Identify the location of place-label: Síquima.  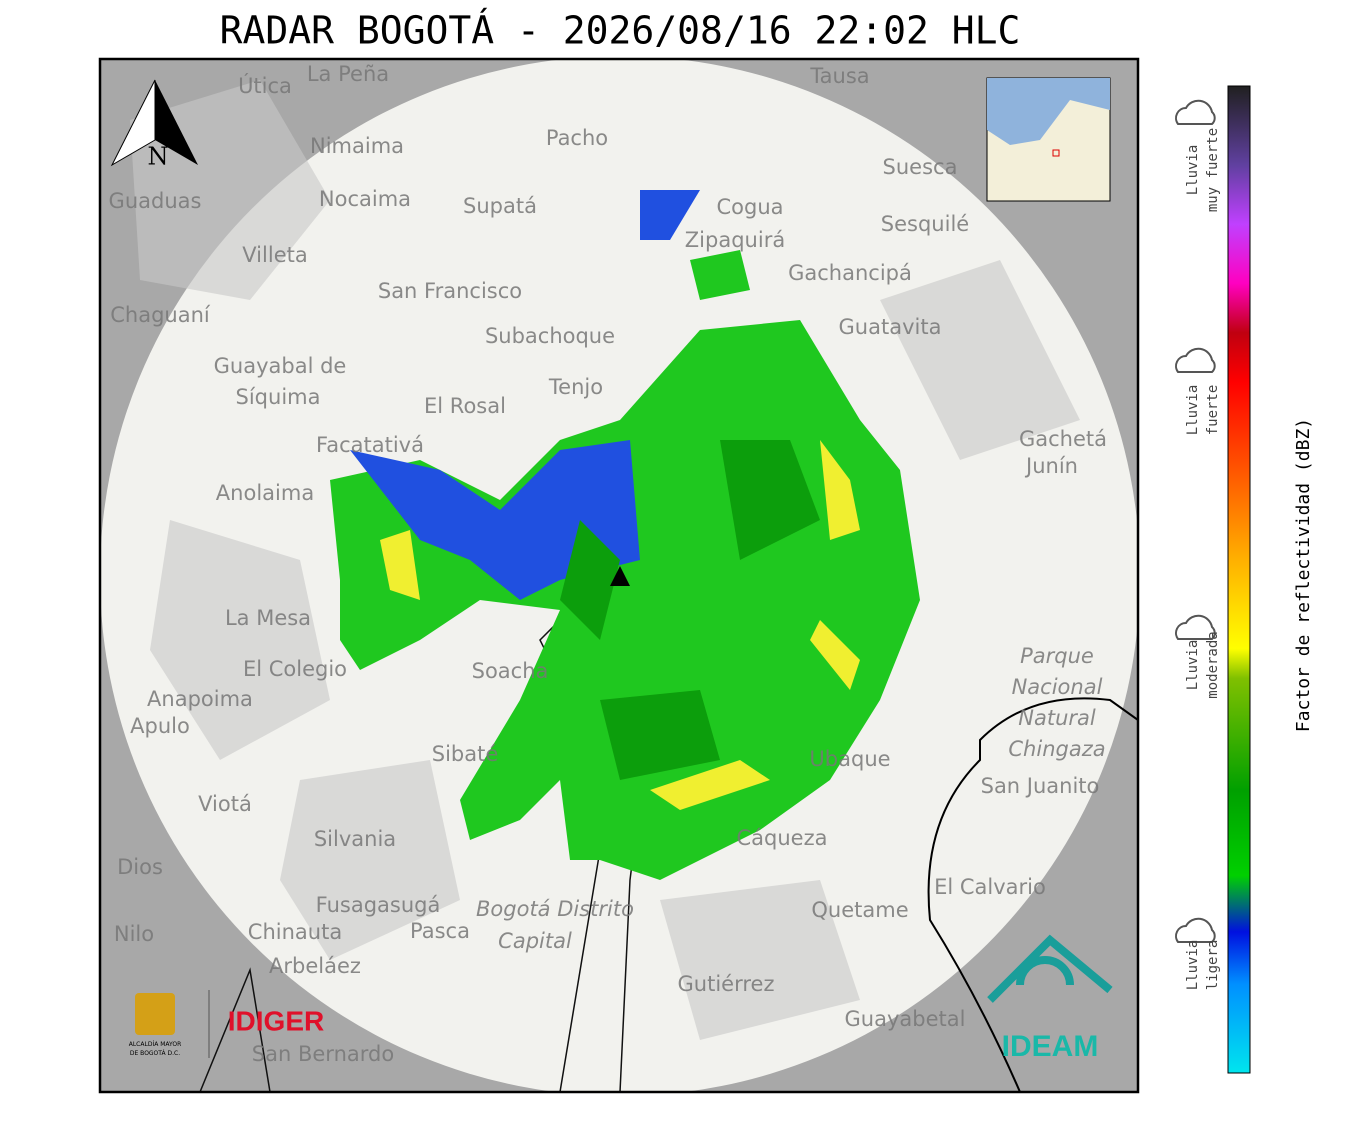
(278, 397).